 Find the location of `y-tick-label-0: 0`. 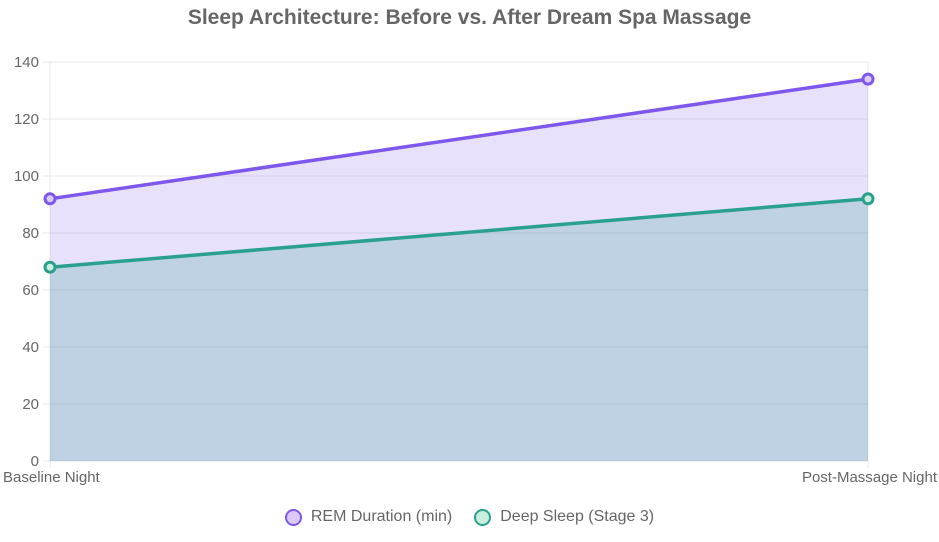

y-tick-label-0: 0 is located at coordinates (35, 461).